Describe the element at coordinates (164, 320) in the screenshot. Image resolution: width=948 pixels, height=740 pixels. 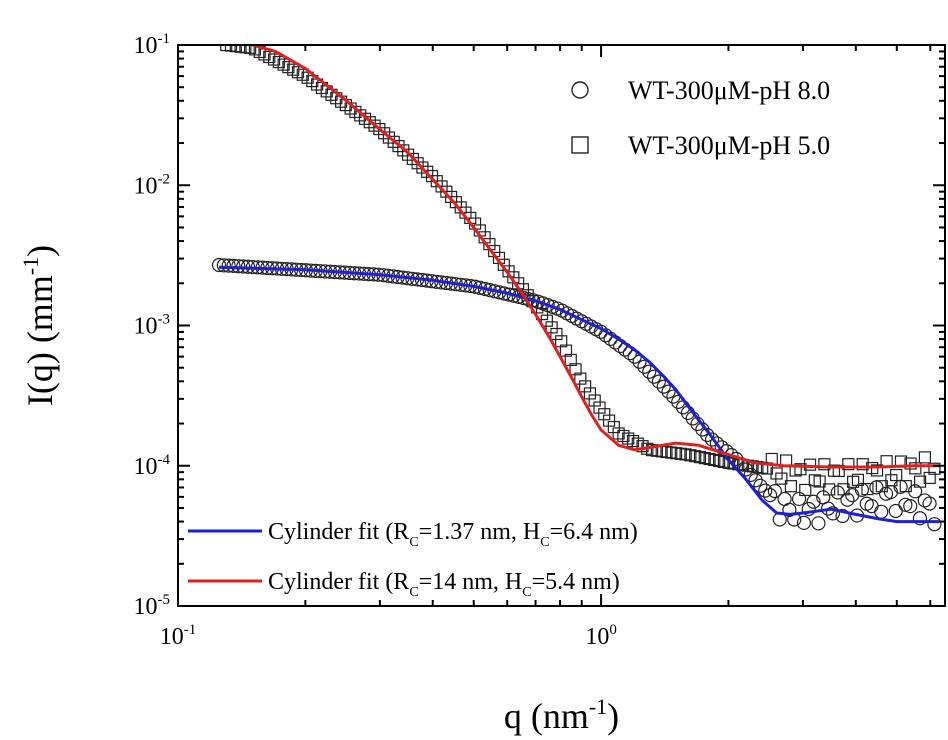
I see `y-tick-label-exponent: -3` at that location.